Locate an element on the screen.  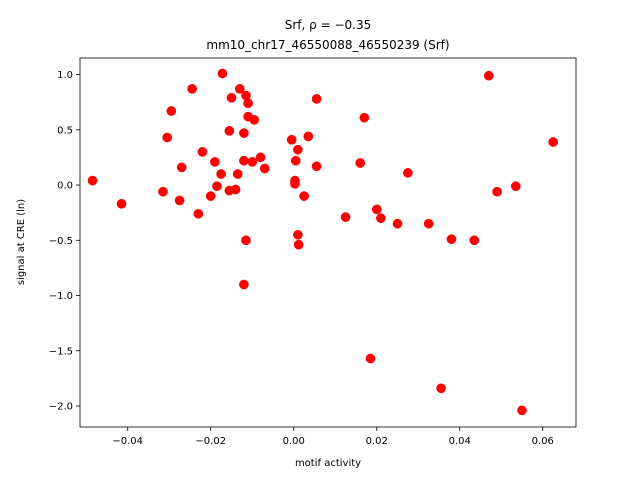
chart-title-line-2: mm10_chr17_46550088_46550239 (Srf) is located at coordinates (327, 45).